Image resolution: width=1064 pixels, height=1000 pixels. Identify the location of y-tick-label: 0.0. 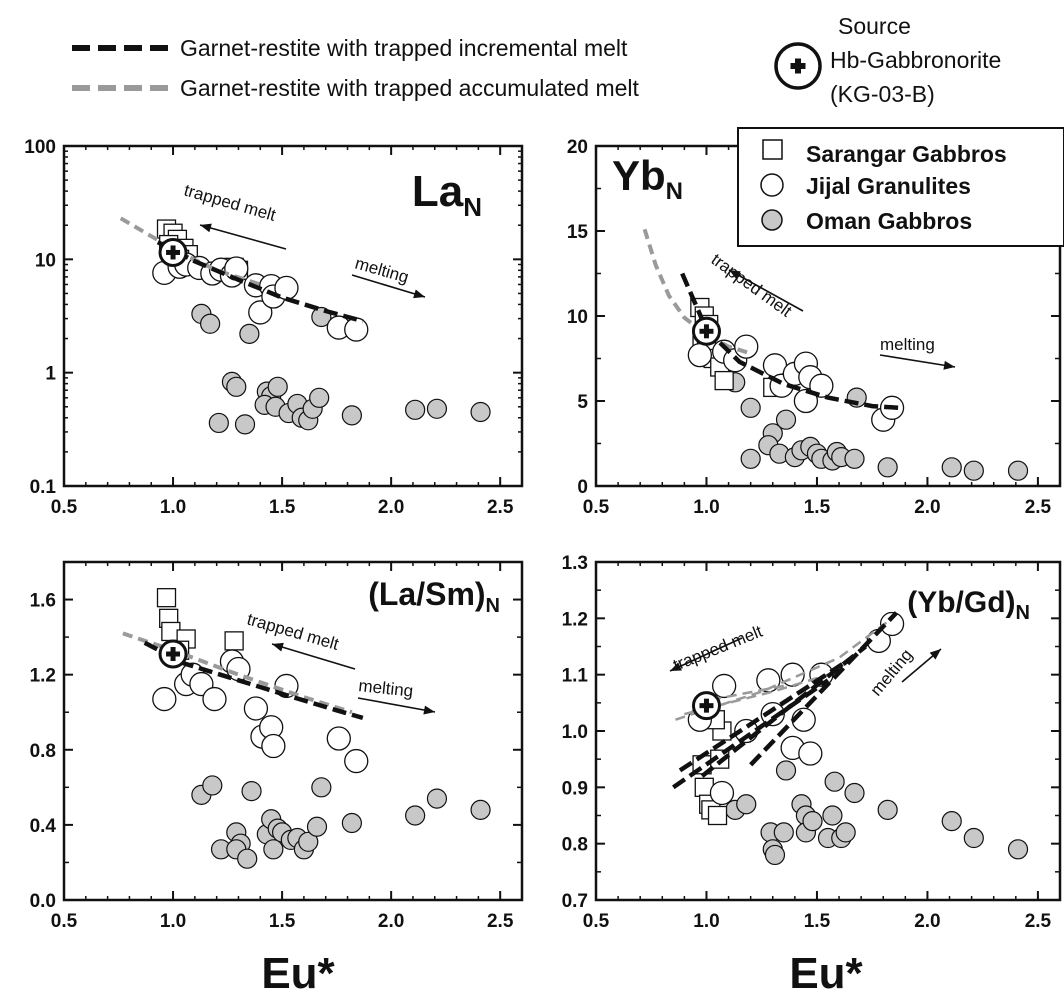
(43, 901).